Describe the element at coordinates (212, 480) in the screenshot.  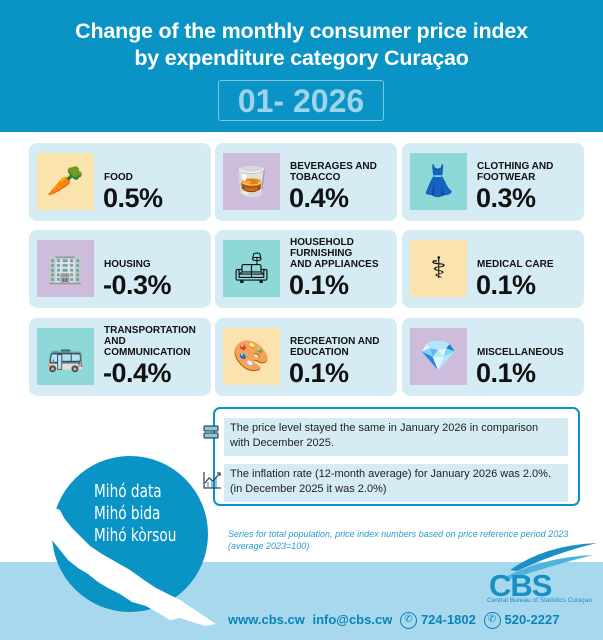
I see `trend-chart-icon` at that location.